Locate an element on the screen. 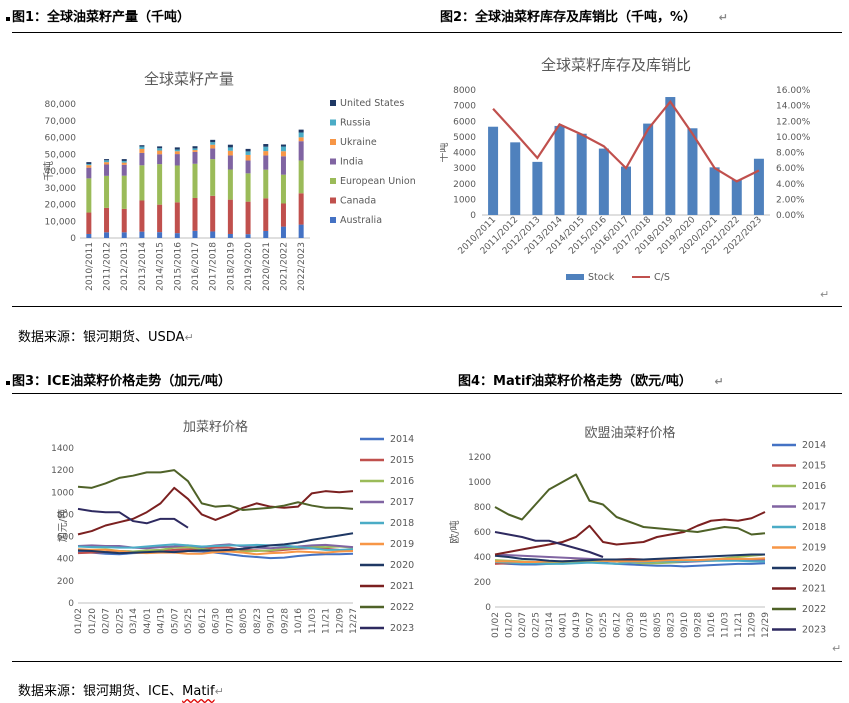 The height and width of the screenshot is (703, 849). y-tick-label: 400 is located at coordinates (65, 560).